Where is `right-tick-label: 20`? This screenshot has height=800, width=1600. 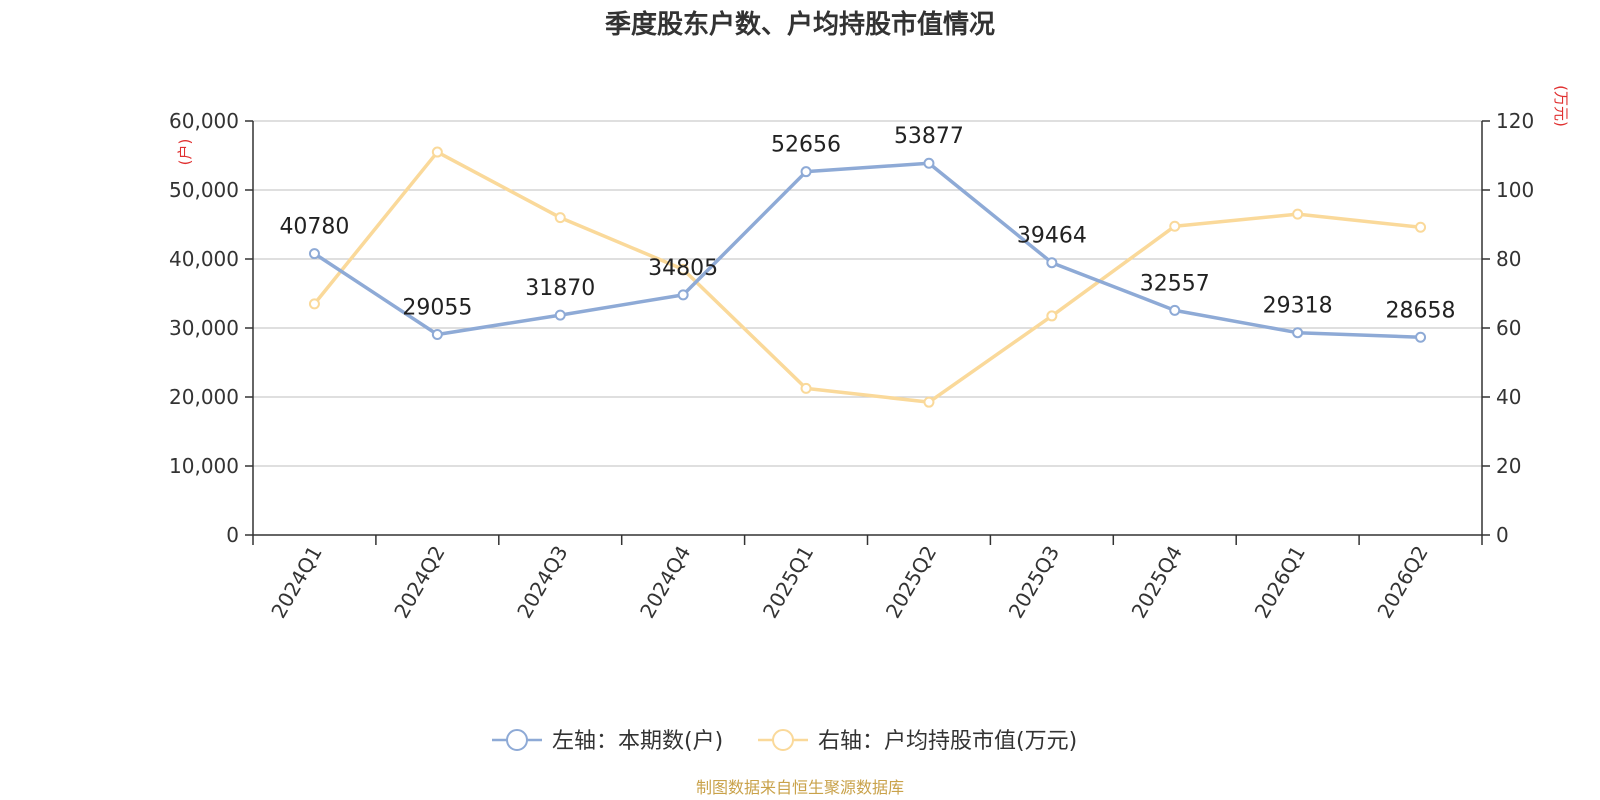
right-tick-label: 20 is located at coordinates (1508, 466).